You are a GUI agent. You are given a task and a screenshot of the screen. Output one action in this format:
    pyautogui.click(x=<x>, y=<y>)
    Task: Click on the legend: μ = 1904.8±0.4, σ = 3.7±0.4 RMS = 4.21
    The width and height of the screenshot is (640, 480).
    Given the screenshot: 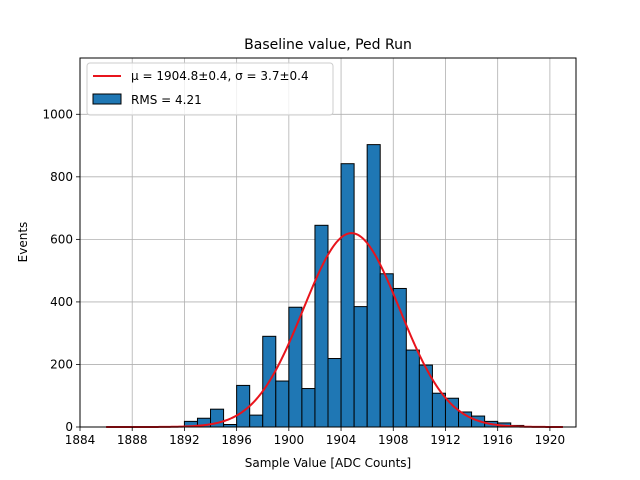 What is the action you would take?
    pyautogui.click(x=210, y=89)
    